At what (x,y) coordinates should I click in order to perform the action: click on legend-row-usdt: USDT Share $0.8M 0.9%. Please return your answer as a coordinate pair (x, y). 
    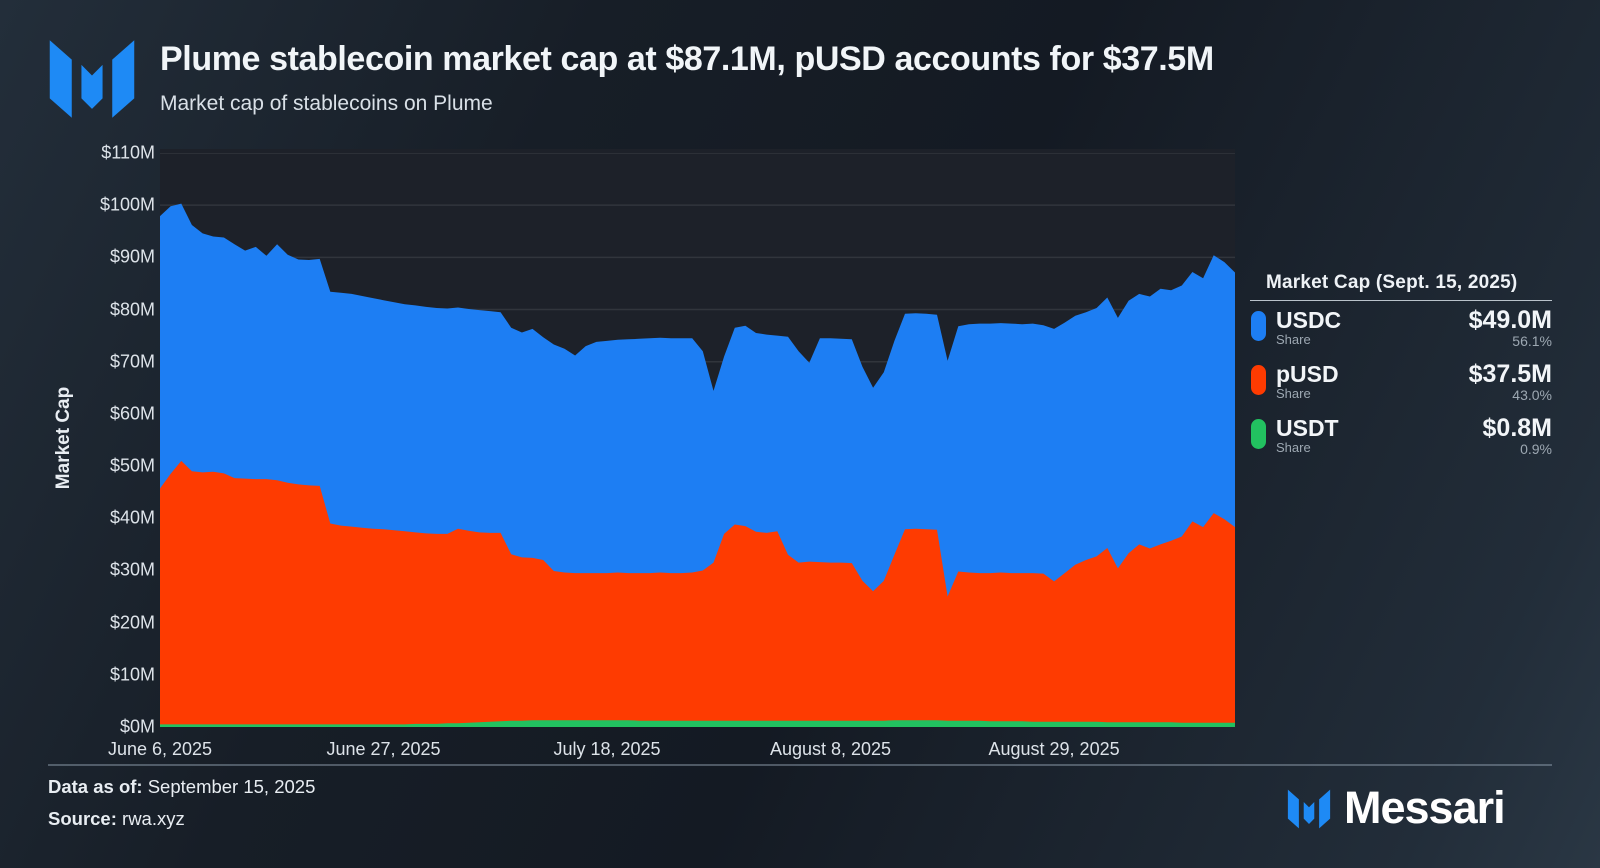
    Looking at the image, I should click on (1401, 436).